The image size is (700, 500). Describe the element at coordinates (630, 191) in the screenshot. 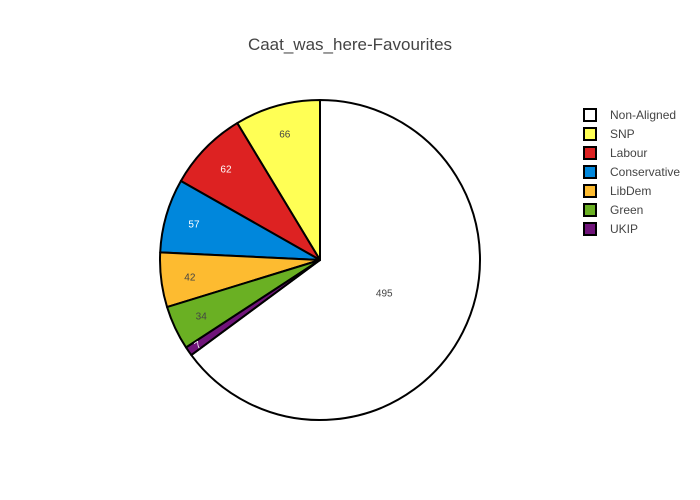

I see `legend-label-libdem: LibDem` at that location.